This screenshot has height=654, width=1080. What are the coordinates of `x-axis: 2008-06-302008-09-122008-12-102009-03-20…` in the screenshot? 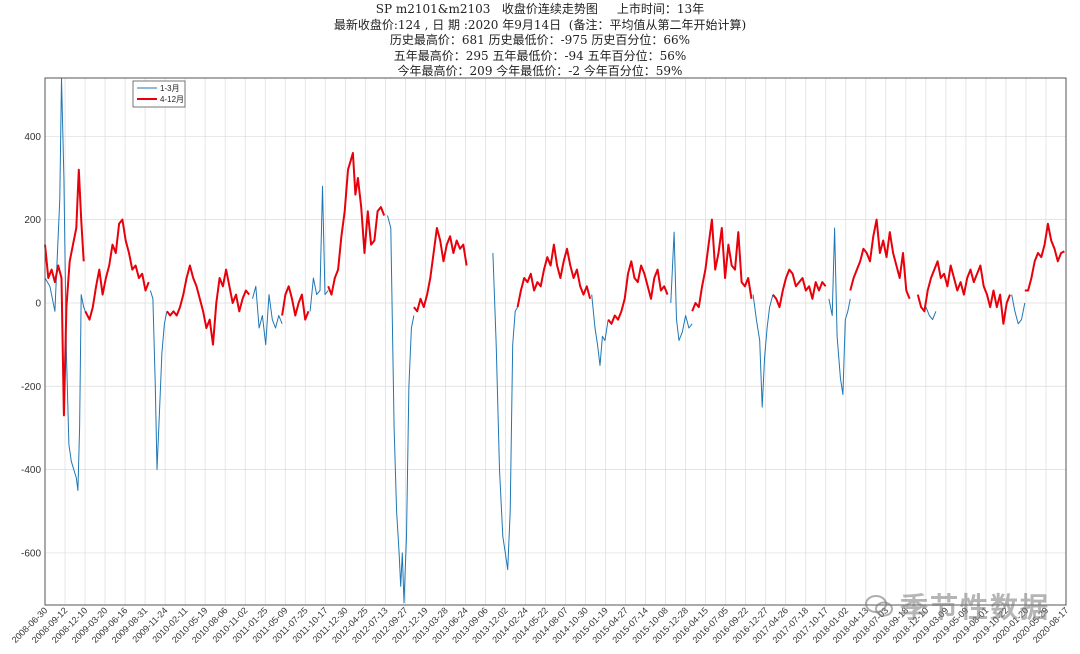 It's located at (540, 625).